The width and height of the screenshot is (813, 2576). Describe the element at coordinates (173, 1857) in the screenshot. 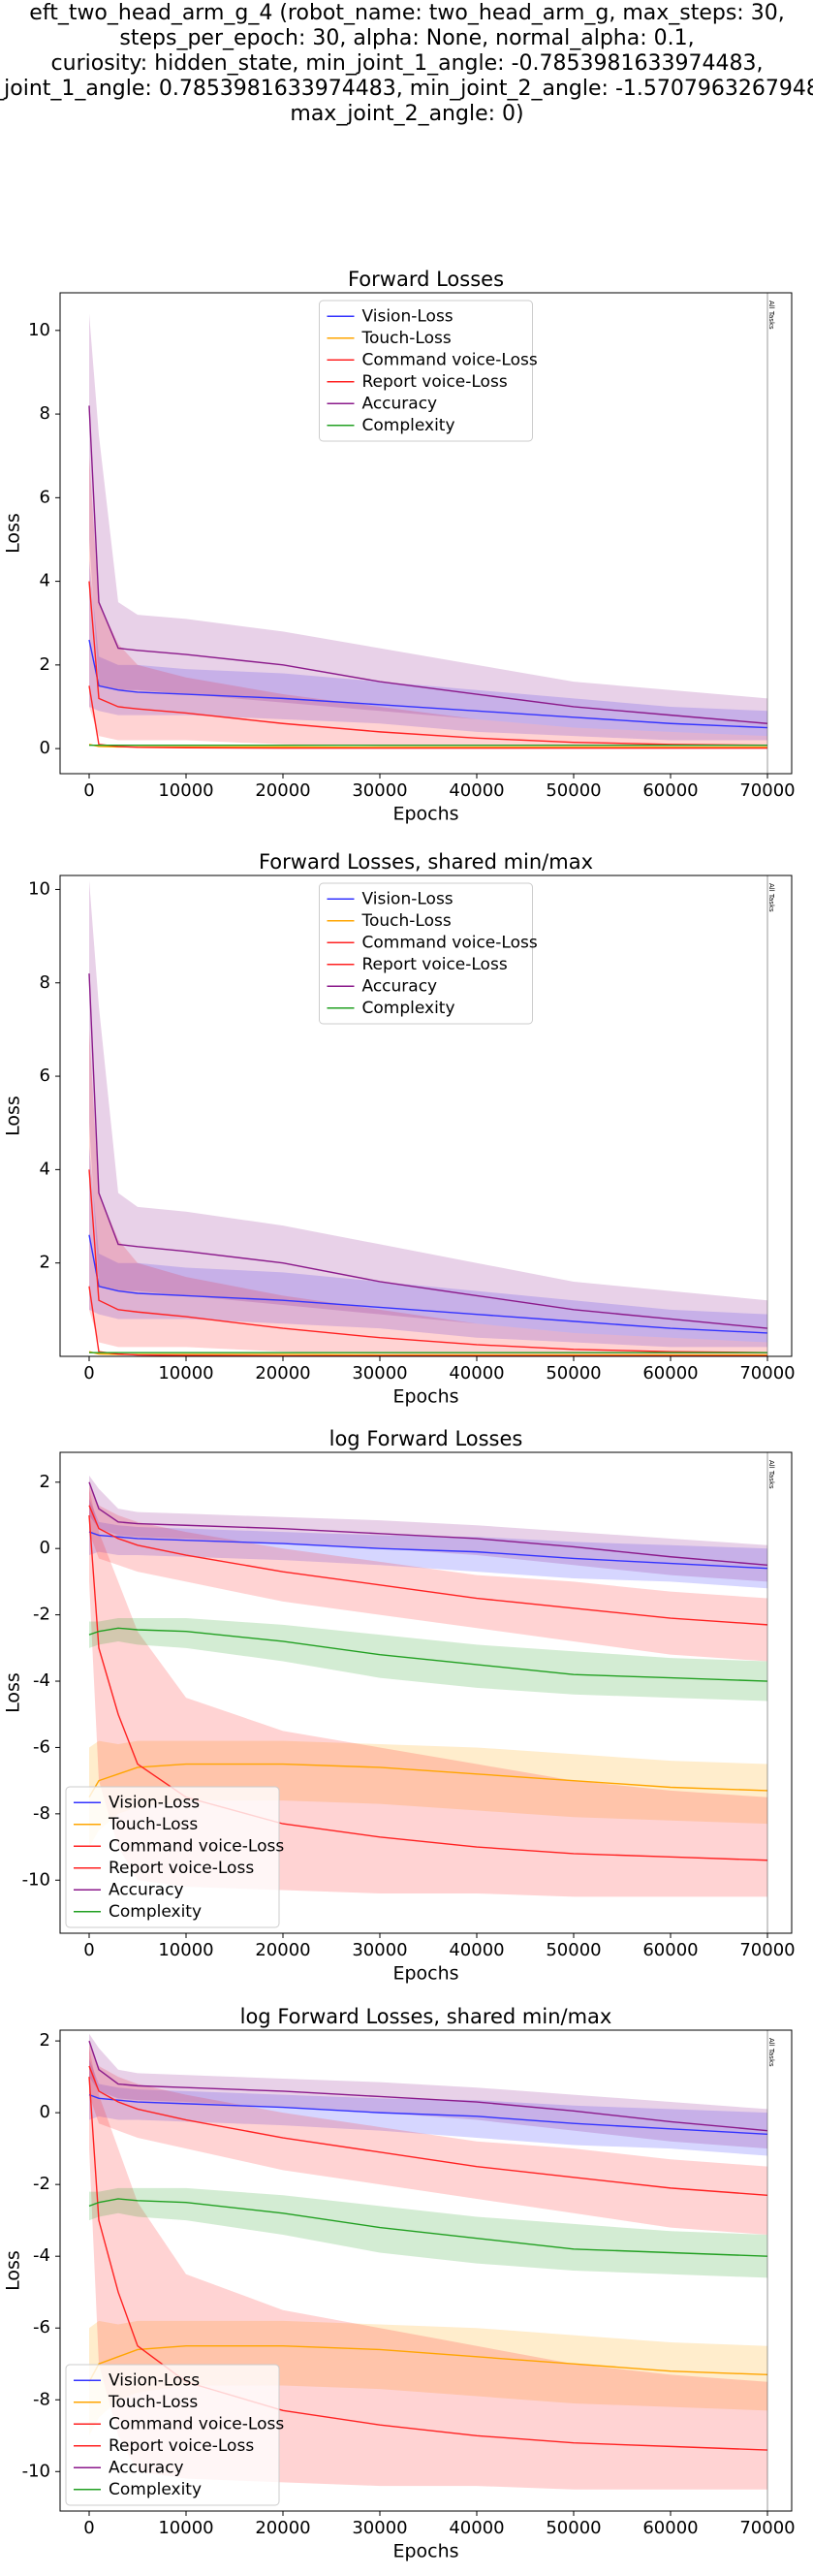

I see `legend-box` at that location.